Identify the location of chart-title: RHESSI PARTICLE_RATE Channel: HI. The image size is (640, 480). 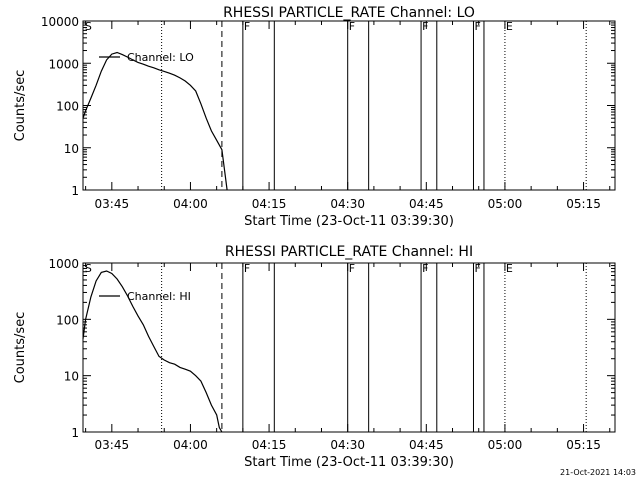
(349, 252).